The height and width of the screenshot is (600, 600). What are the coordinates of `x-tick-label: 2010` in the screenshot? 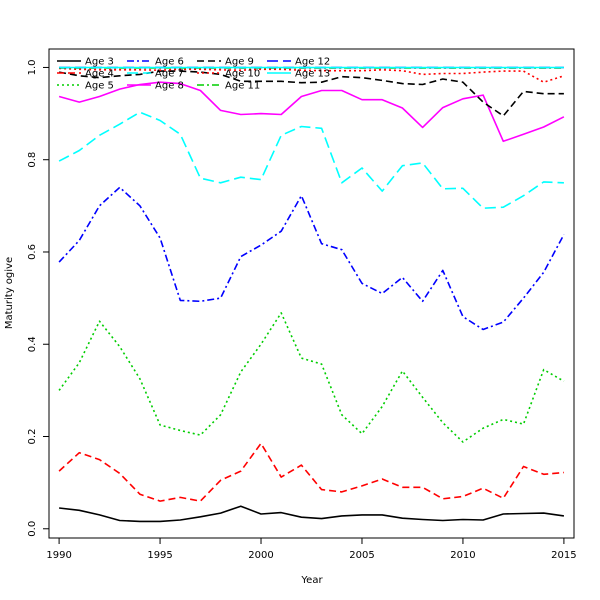 It's located at (462, 555).